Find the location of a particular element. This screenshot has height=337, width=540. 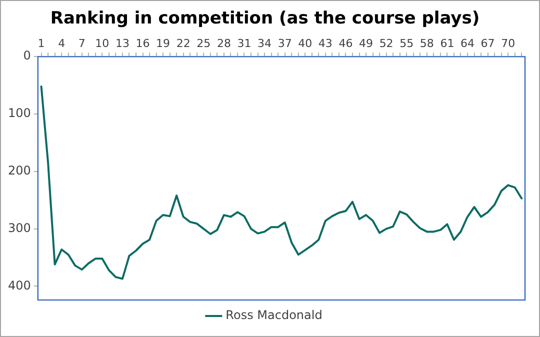

x-tick-label: 58 is located at coordinates (427, 43).